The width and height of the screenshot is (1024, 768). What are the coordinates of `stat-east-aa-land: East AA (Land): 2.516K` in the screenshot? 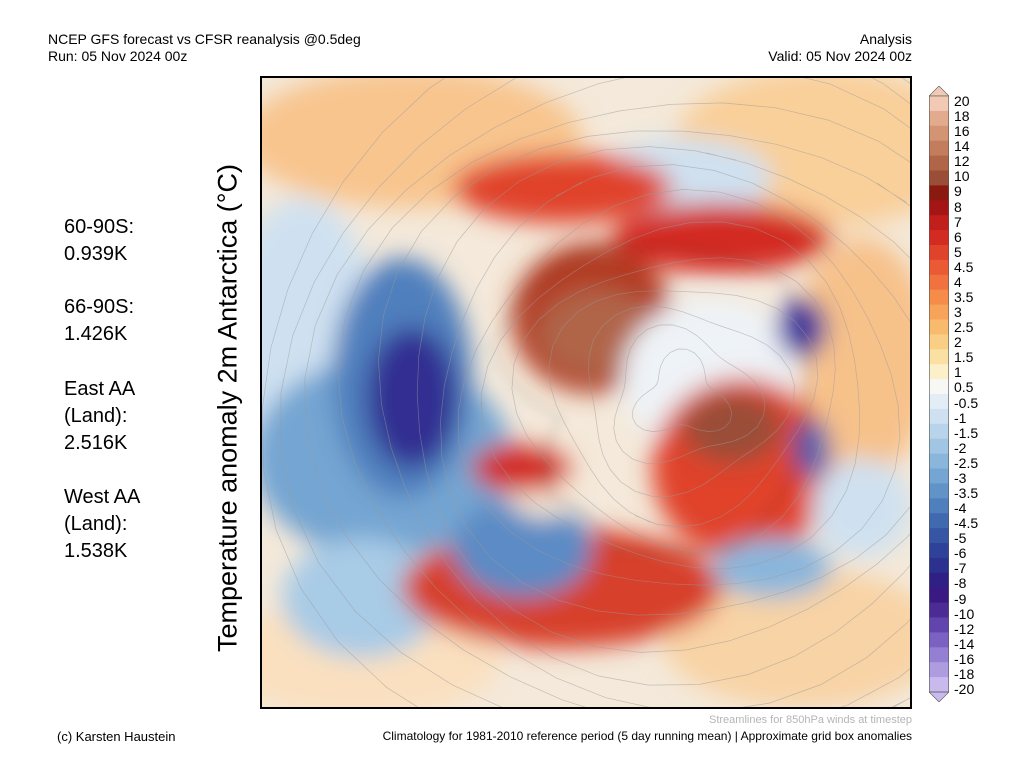 It's located at (119, 416).